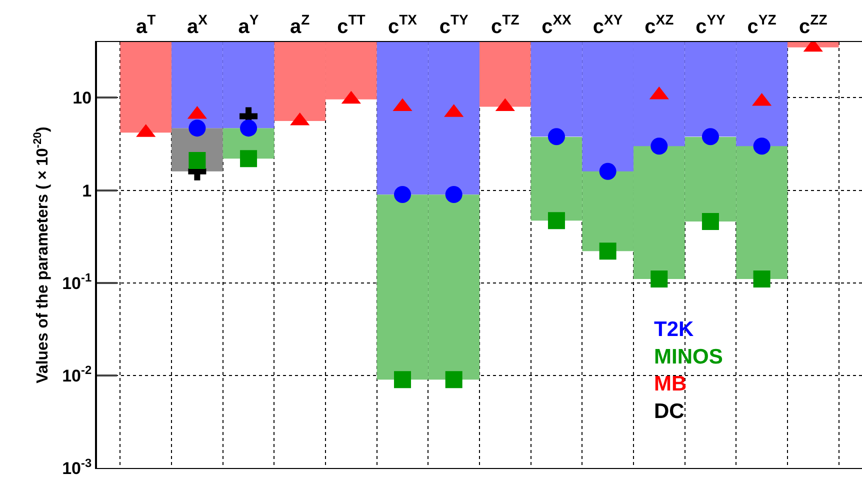 The image size is (862, 484). Describe the element at coordinates (762, 25) in the screenshot. I see `x-tick-label: c$^{YZ}$` at that location.